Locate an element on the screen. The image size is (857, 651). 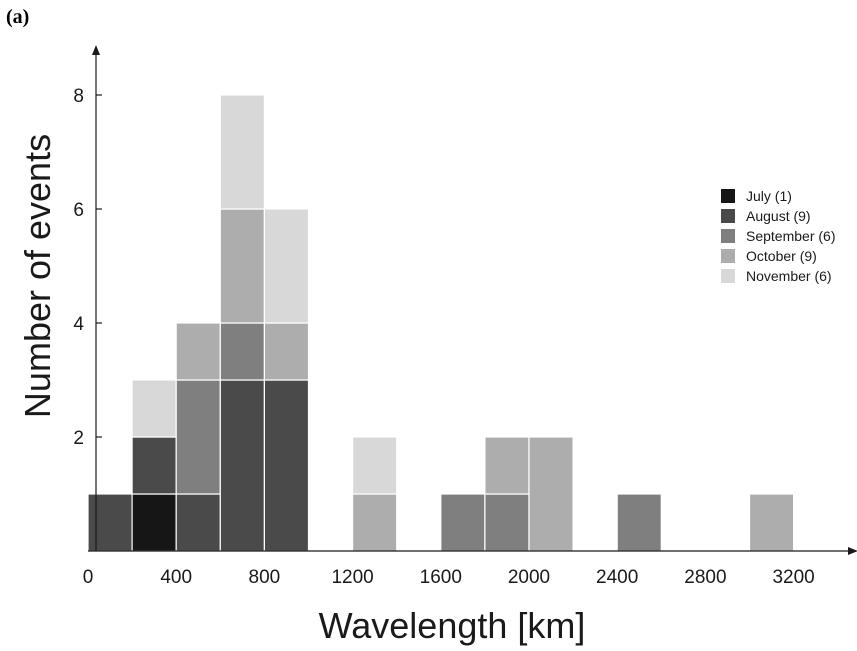
x-tick-label-800: 800 is located at coordinates (265, 577).